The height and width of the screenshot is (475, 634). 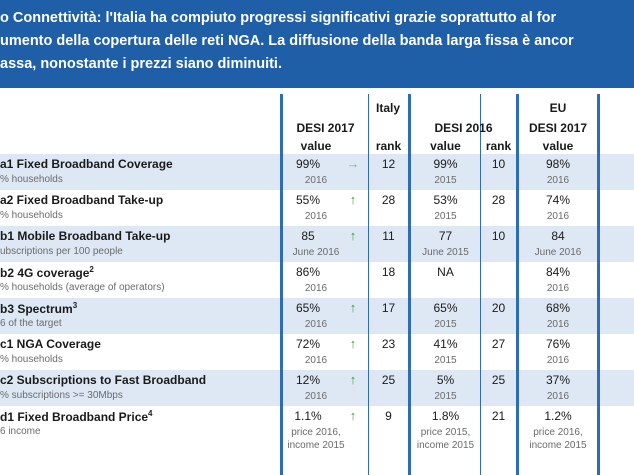 I want to click on year-desi2017: June 2016, so click(x=316, y=252).